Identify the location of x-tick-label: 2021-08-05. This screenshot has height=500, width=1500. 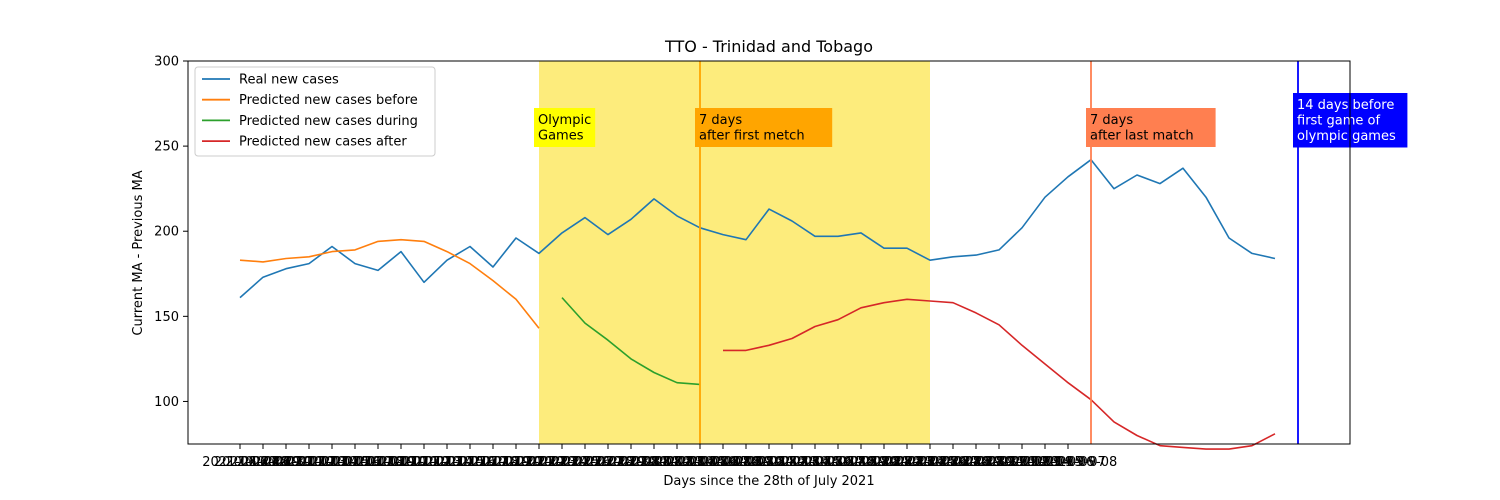
(689, 462).